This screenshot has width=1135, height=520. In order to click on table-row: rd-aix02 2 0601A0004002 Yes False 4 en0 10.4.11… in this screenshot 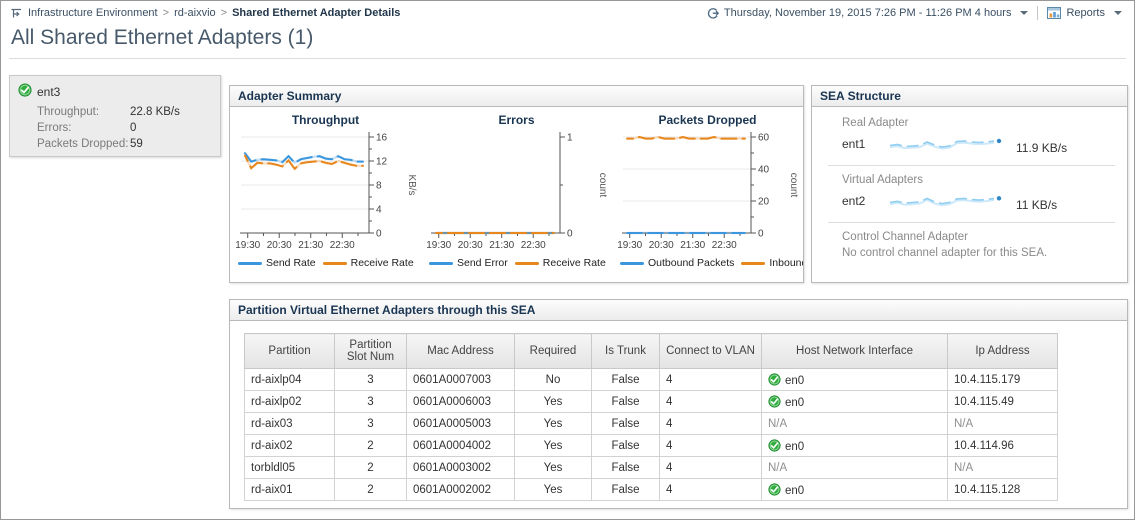, I will do `click(651, 445)`.